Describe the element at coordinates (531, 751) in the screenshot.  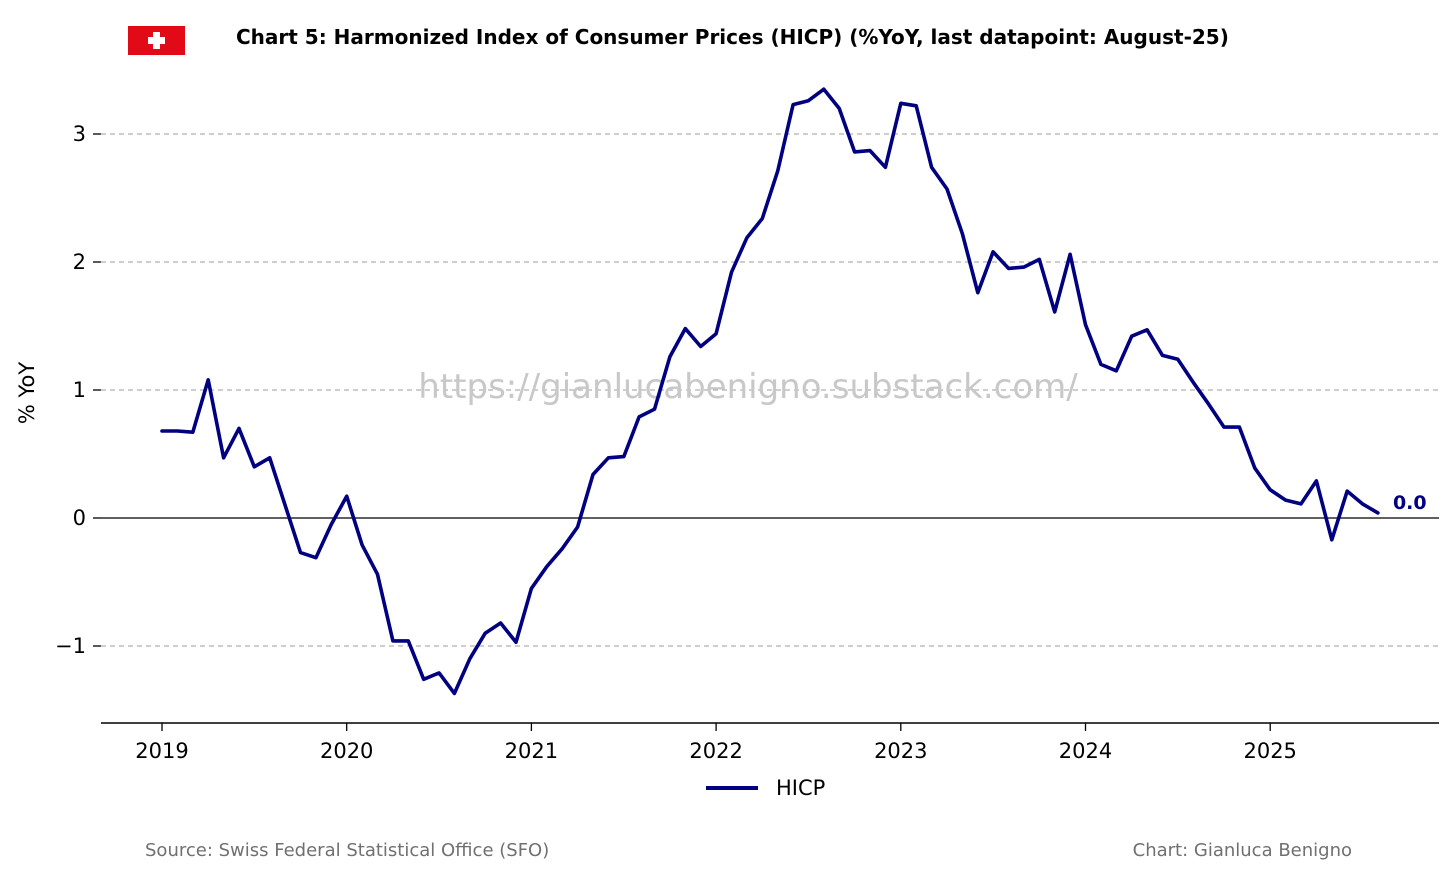
I see `x-tick-label: 2021` at that location.